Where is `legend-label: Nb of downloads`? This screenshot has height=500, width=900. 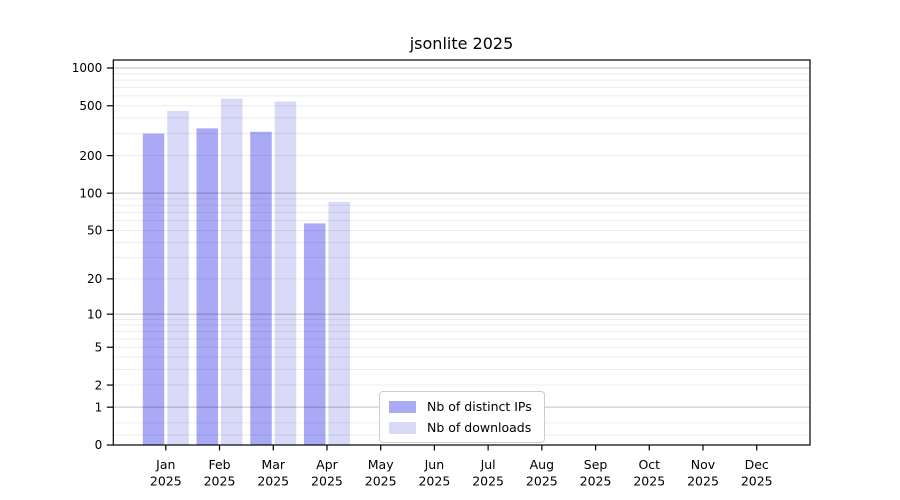 legend-label: Nb of downloads is located at coordinates (479, 427).